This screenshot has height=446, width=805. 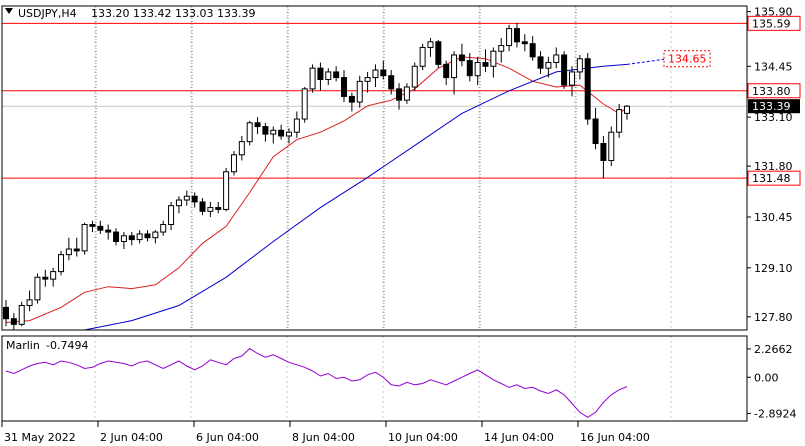 I want to click on level-label-text: 133.80, so click(x=771, y=91).